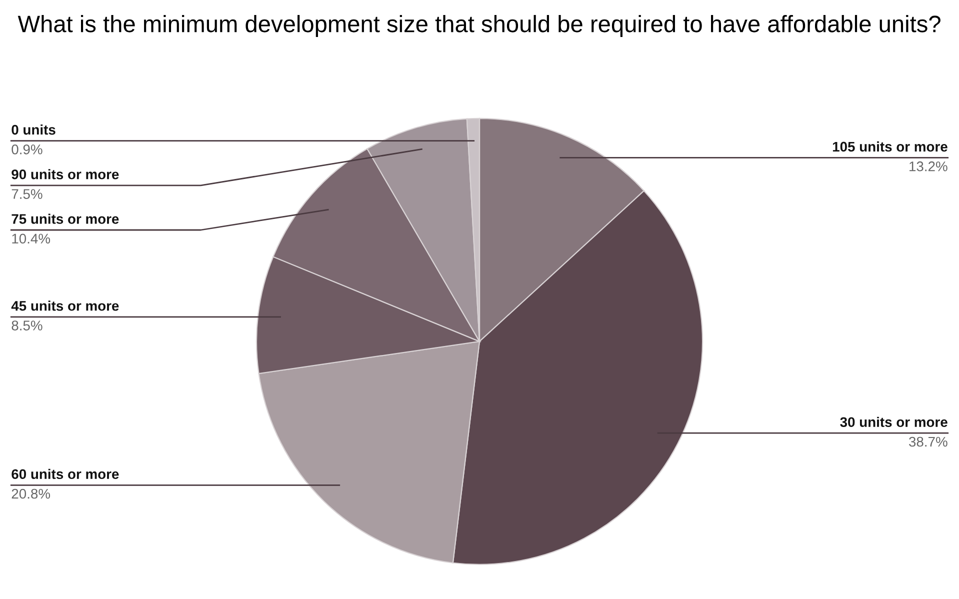 The image size is (959, 599). What do you see at coordinates (929, 166) in the screenshot?
I see `data-label: 13.2%` at bounding box center [929, 166].